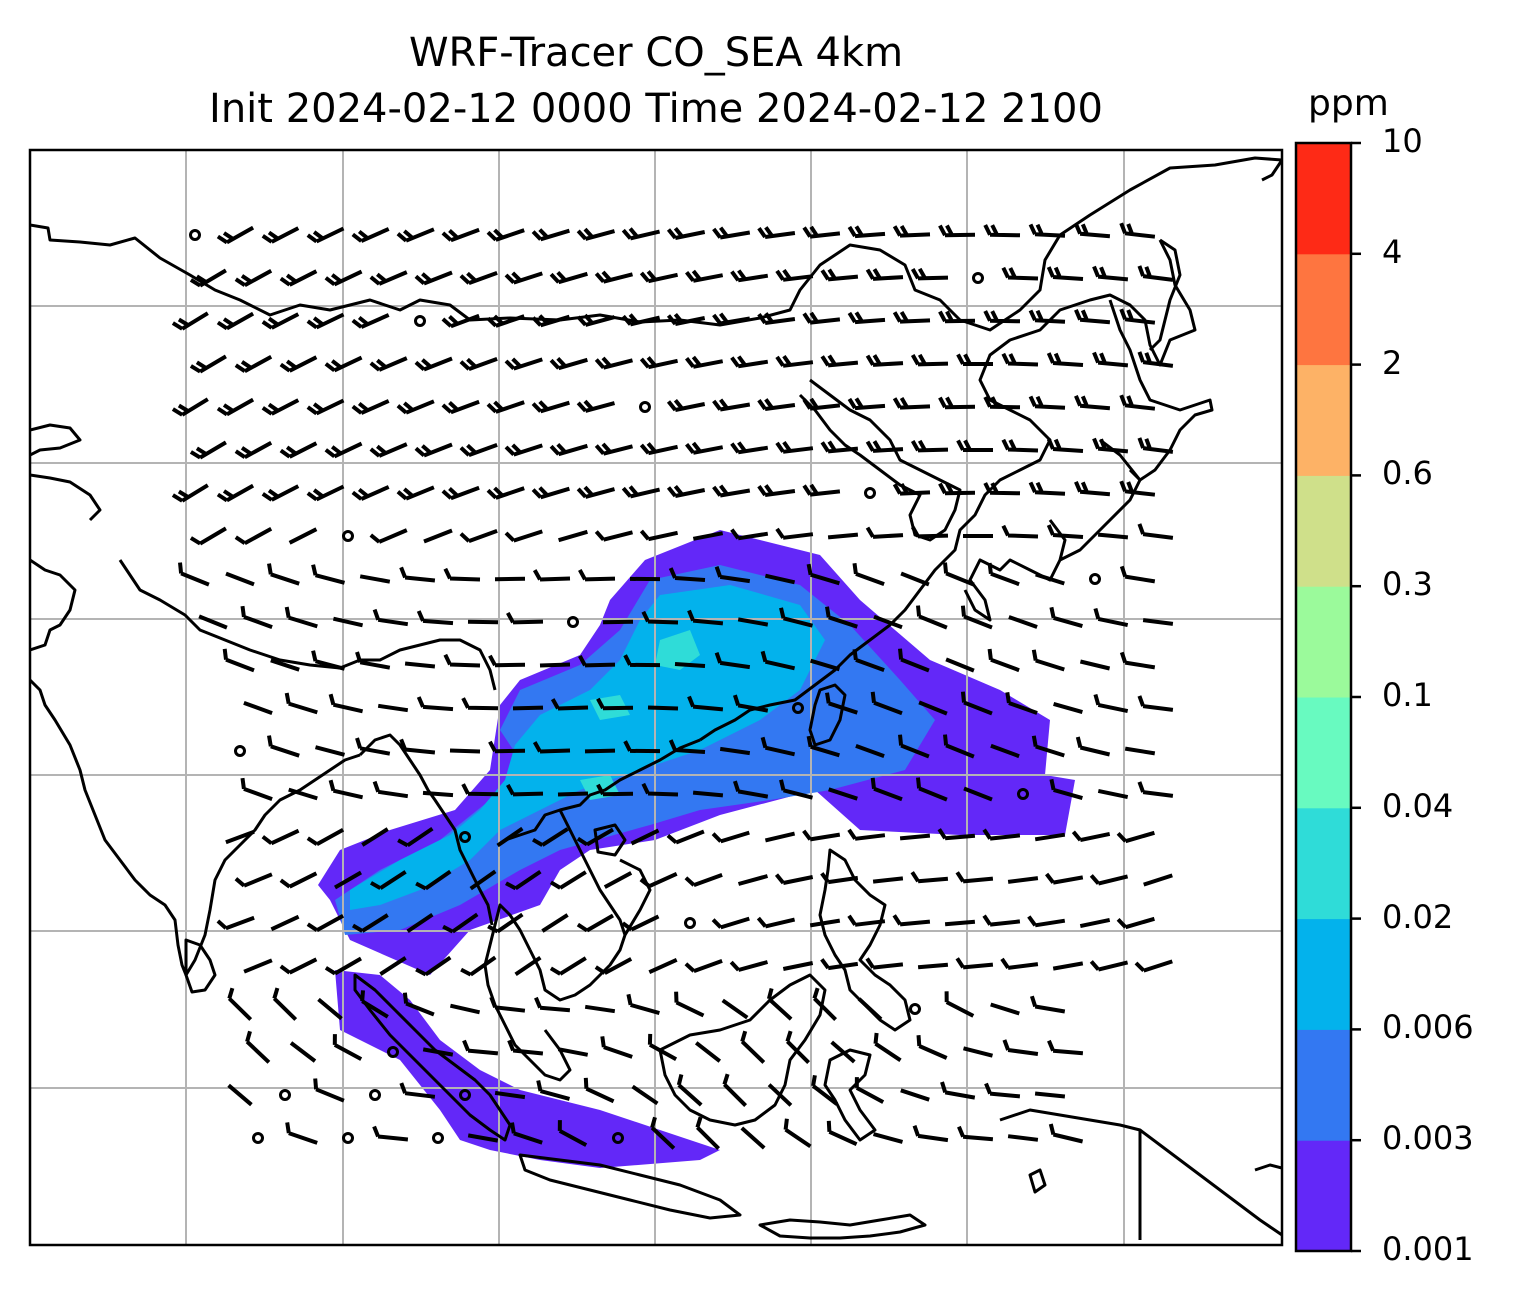 This screenshot has height=1306, width=1528. I want to click on coast-sri-lanka, so click(200, 966).